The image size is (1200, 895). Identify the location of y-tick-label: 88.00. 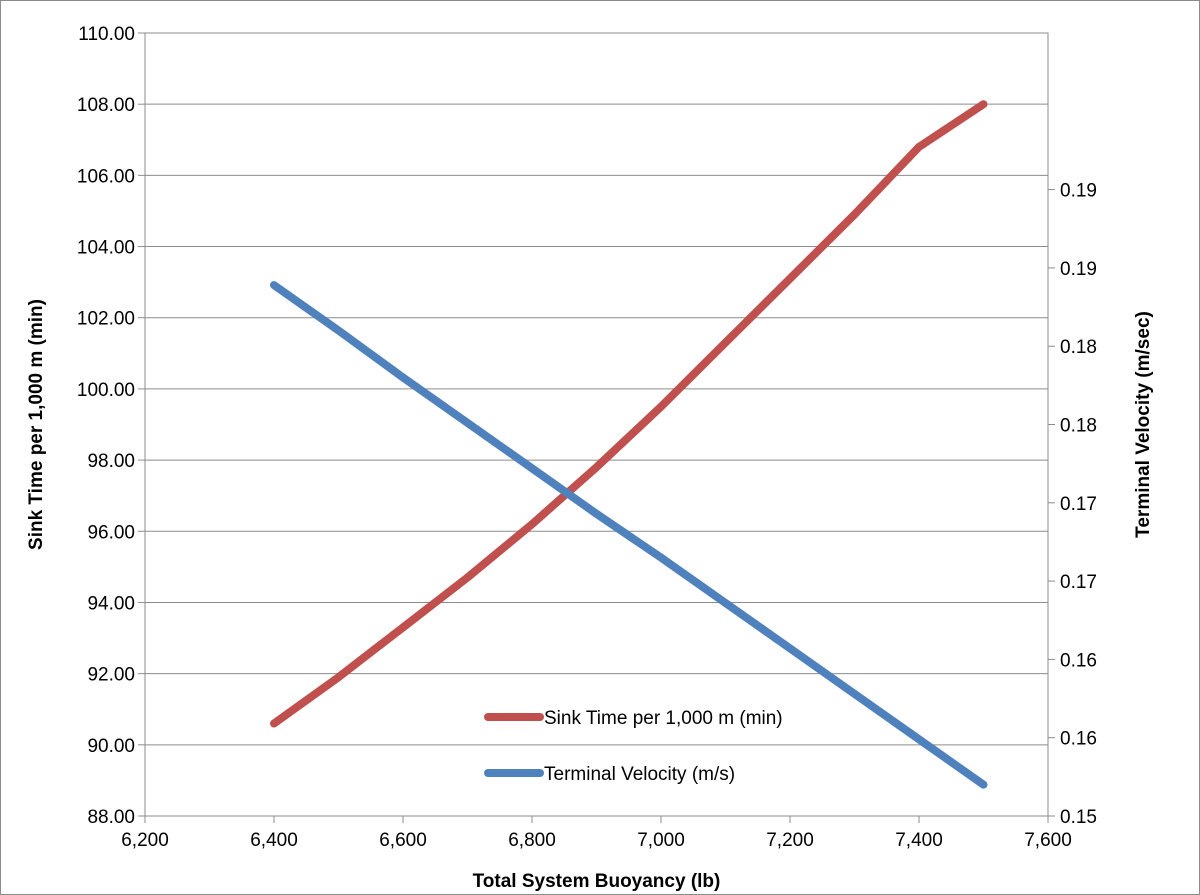
(111, 817).